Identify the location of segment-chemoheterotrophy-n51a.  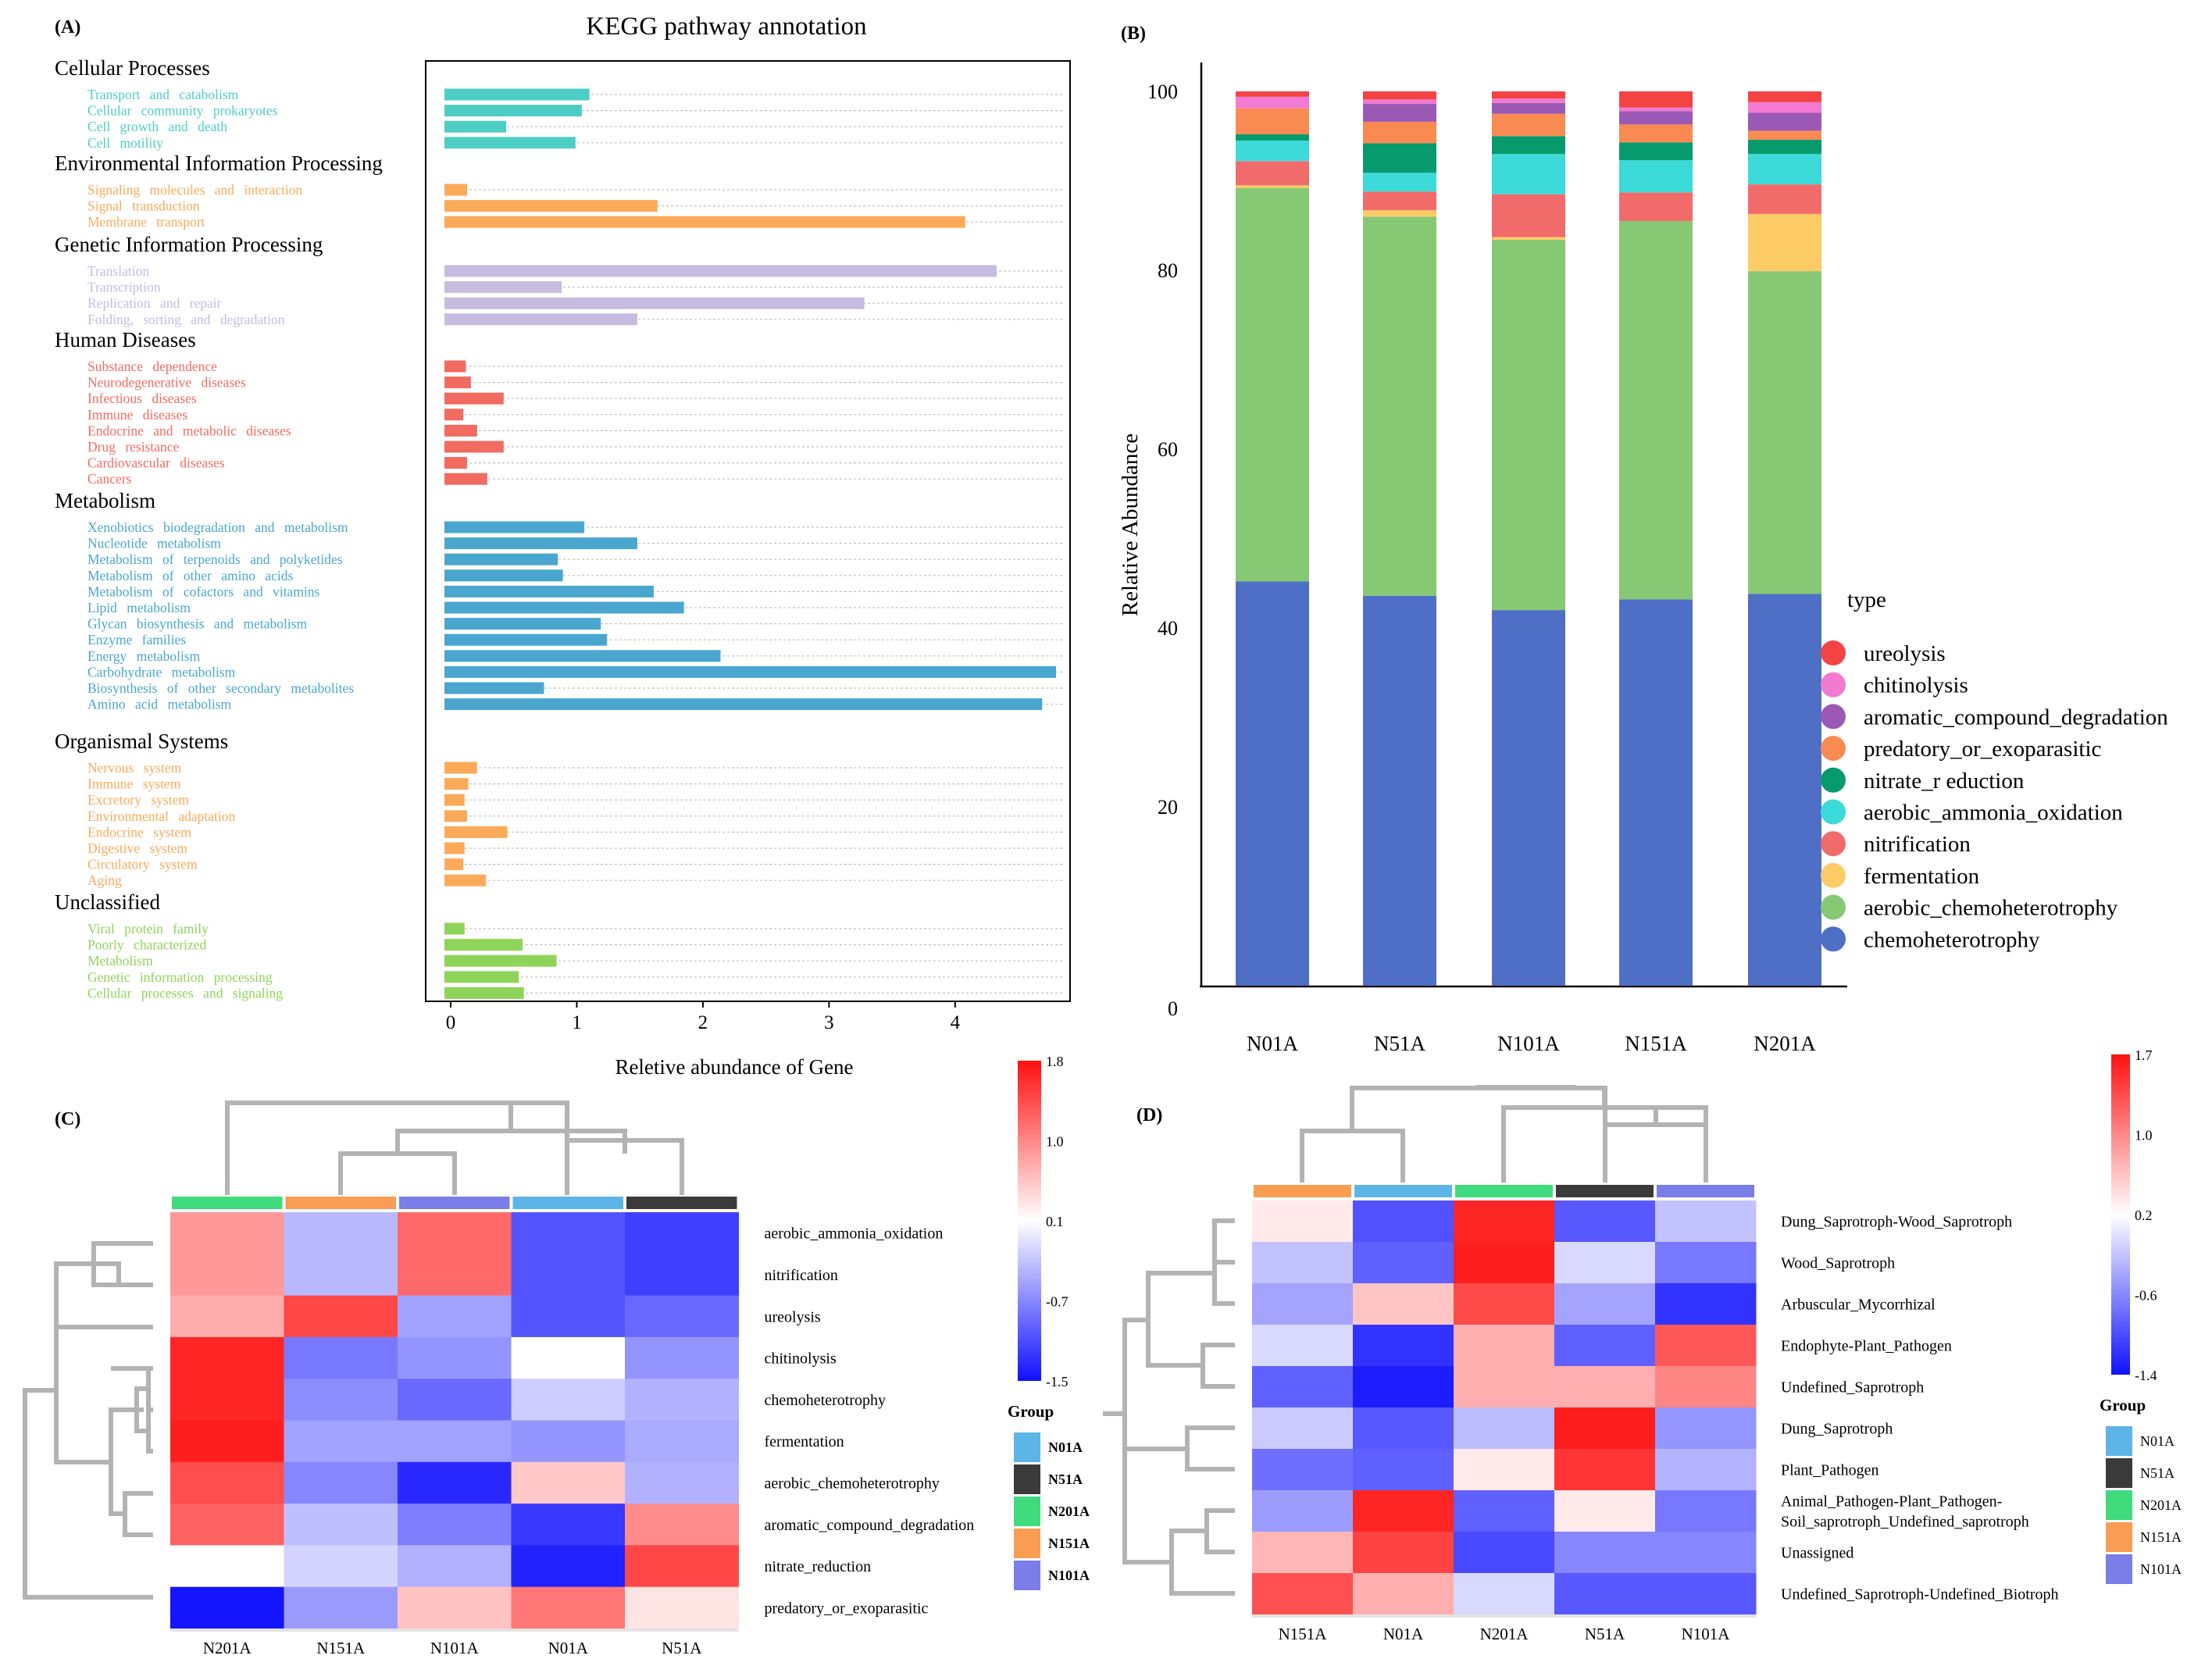
(1399, 791).